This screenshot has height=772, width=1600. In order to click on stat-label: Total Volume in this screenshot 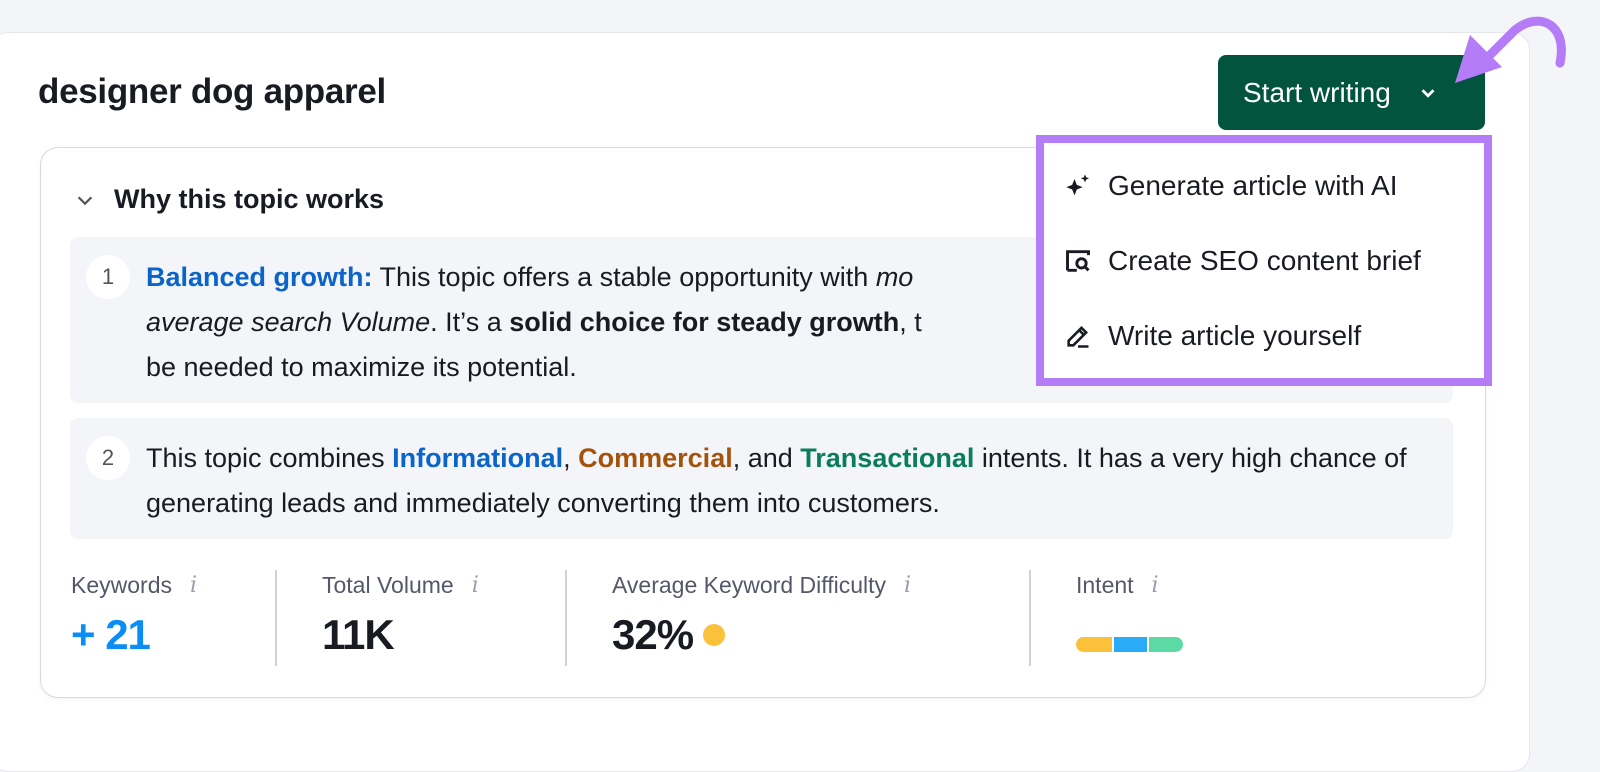, I will do `click(388, 585)`.